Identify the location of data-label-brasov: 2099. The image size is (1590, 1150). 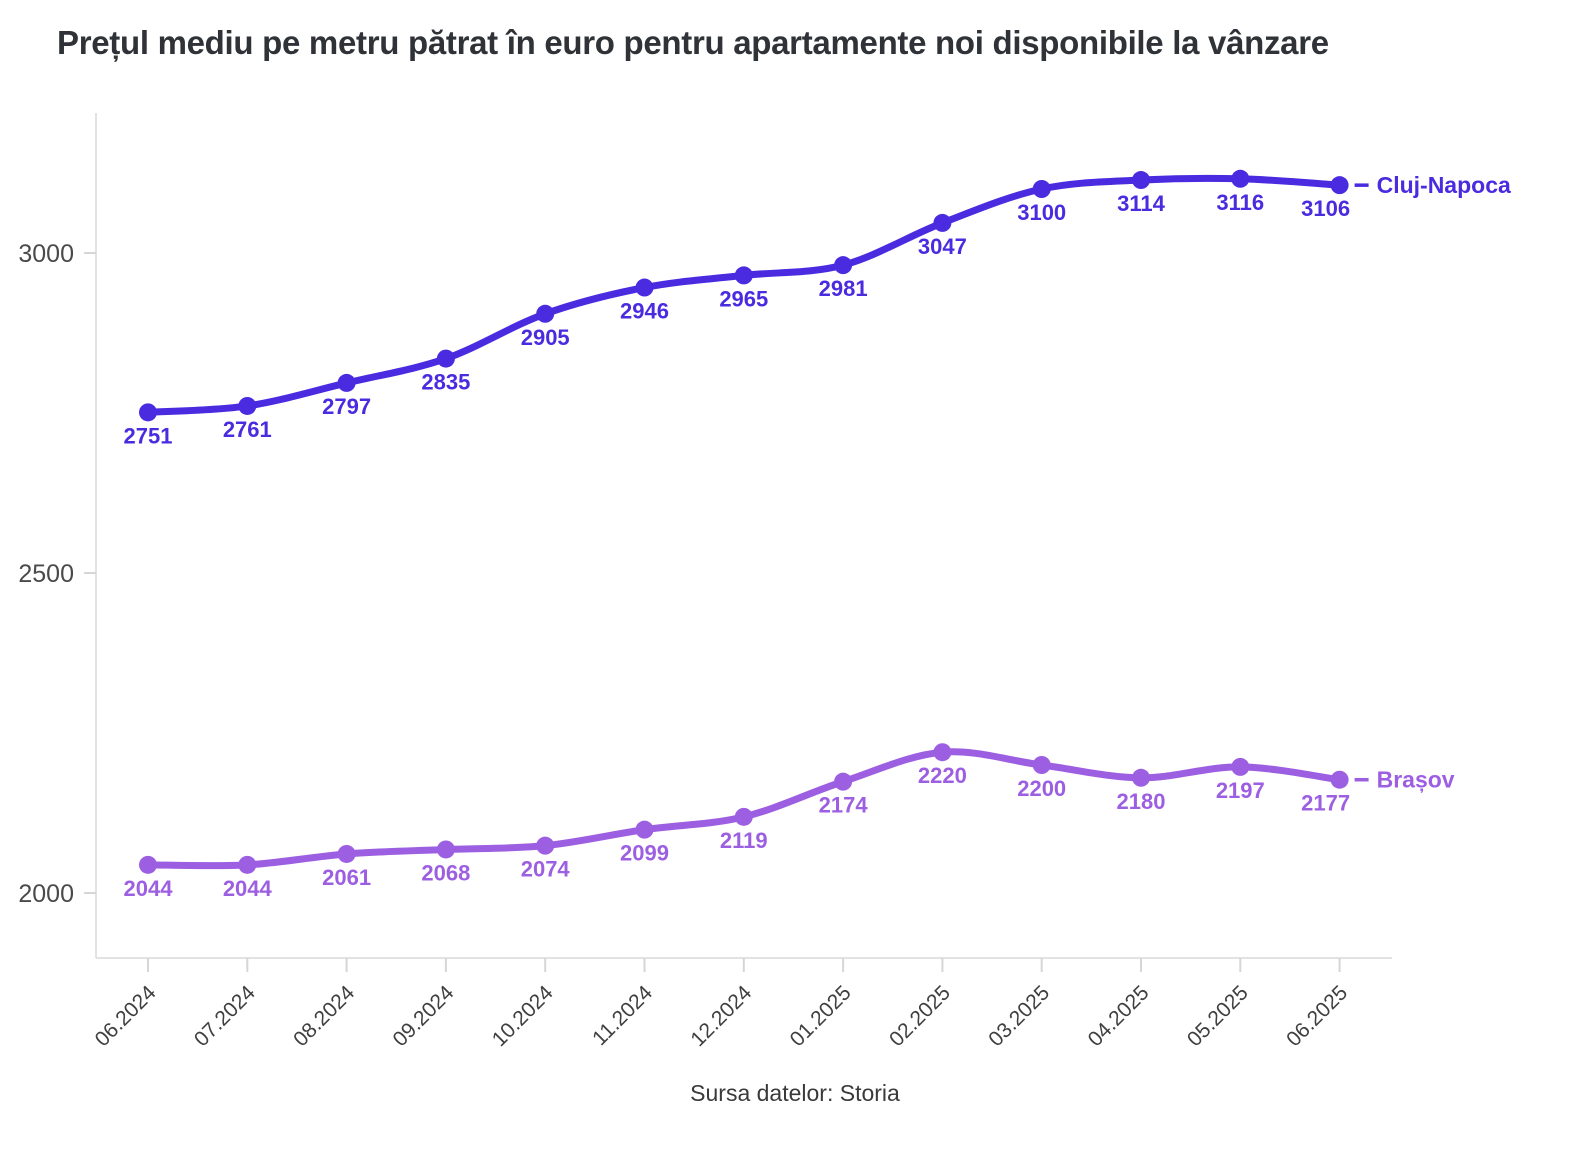
(644, 853).